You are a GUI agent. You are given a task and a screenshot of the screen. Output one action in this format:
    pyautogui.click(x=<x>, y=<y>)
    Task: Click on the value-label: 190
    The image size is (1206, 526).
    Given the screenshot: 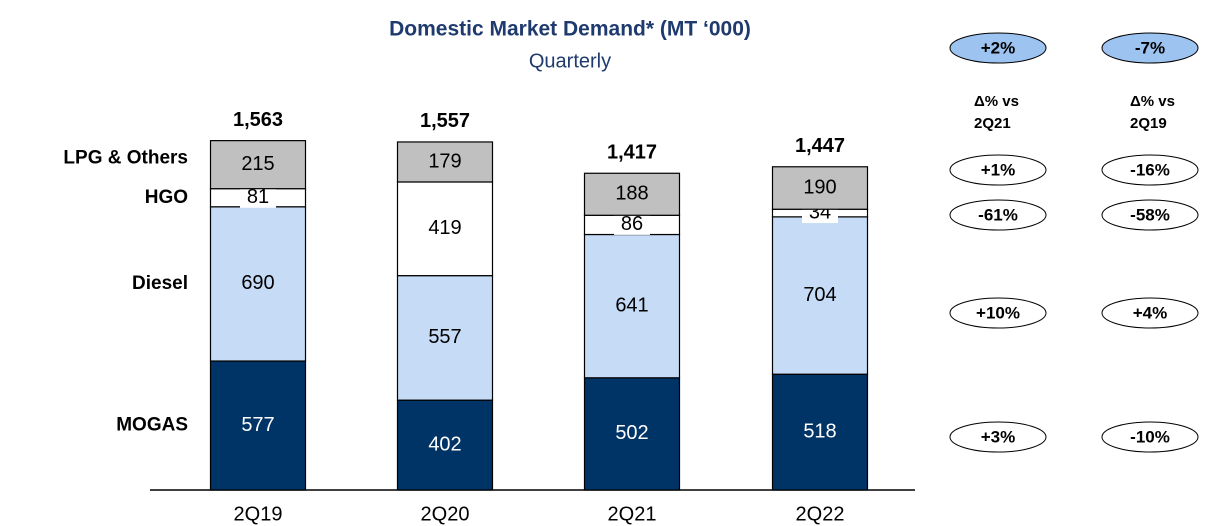 What is the action you would take?
    pyautogui.click(x=819, y=187)
    